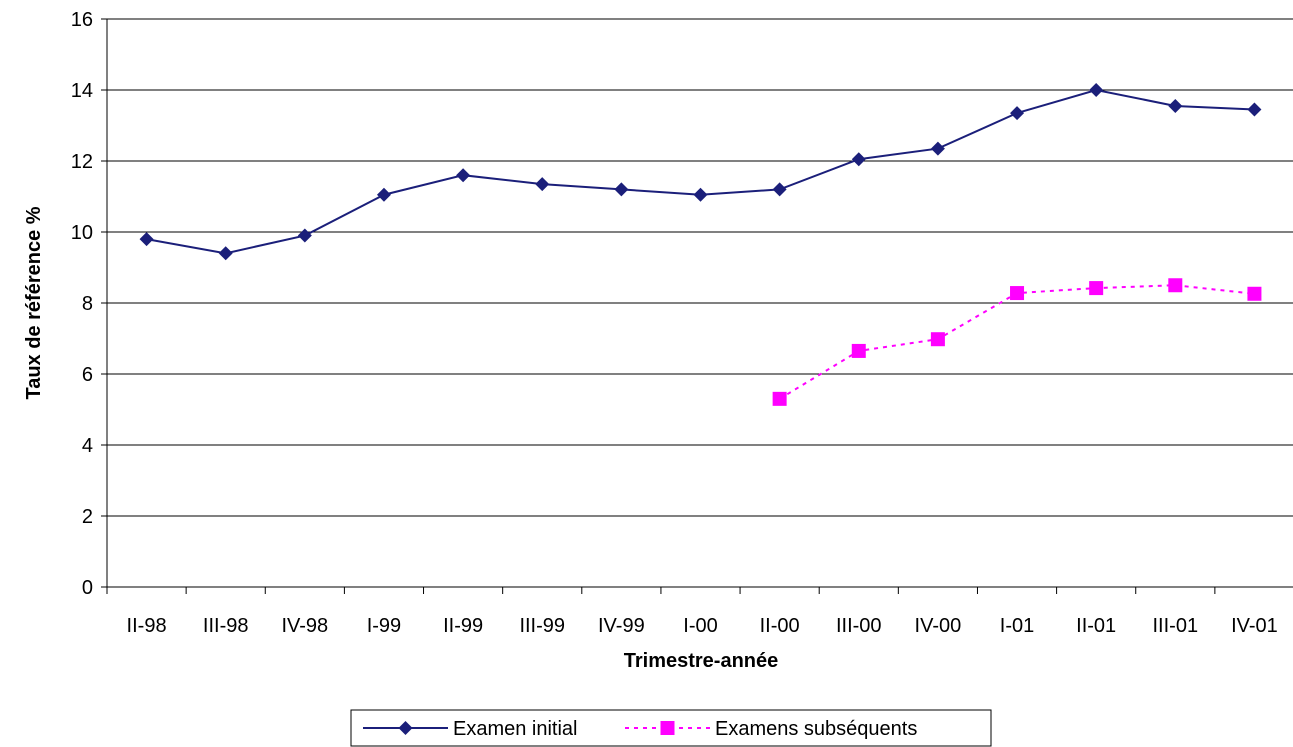 The height and width of the screenshot is (747, 1293). What do you see at coordinates (1096, 626) in the screenshot?
I see `x-tick-label: II-01` at bounding box center [1096, 626].